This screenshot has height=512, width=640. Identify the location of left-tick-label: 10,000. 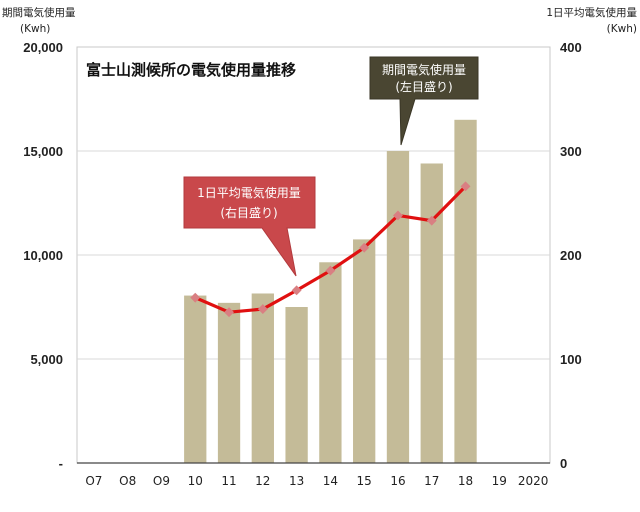
(43, 255).